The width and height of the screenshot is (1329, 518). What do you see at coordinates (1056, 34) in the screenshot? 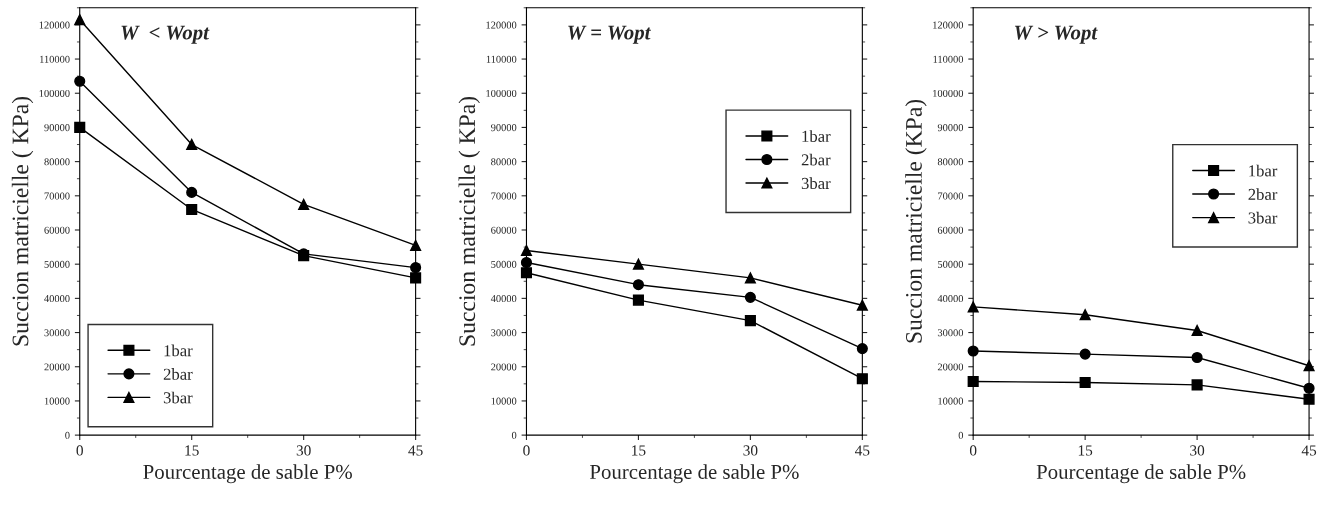
I see `text: W > Wopt` at bounding box center [1056, 34].